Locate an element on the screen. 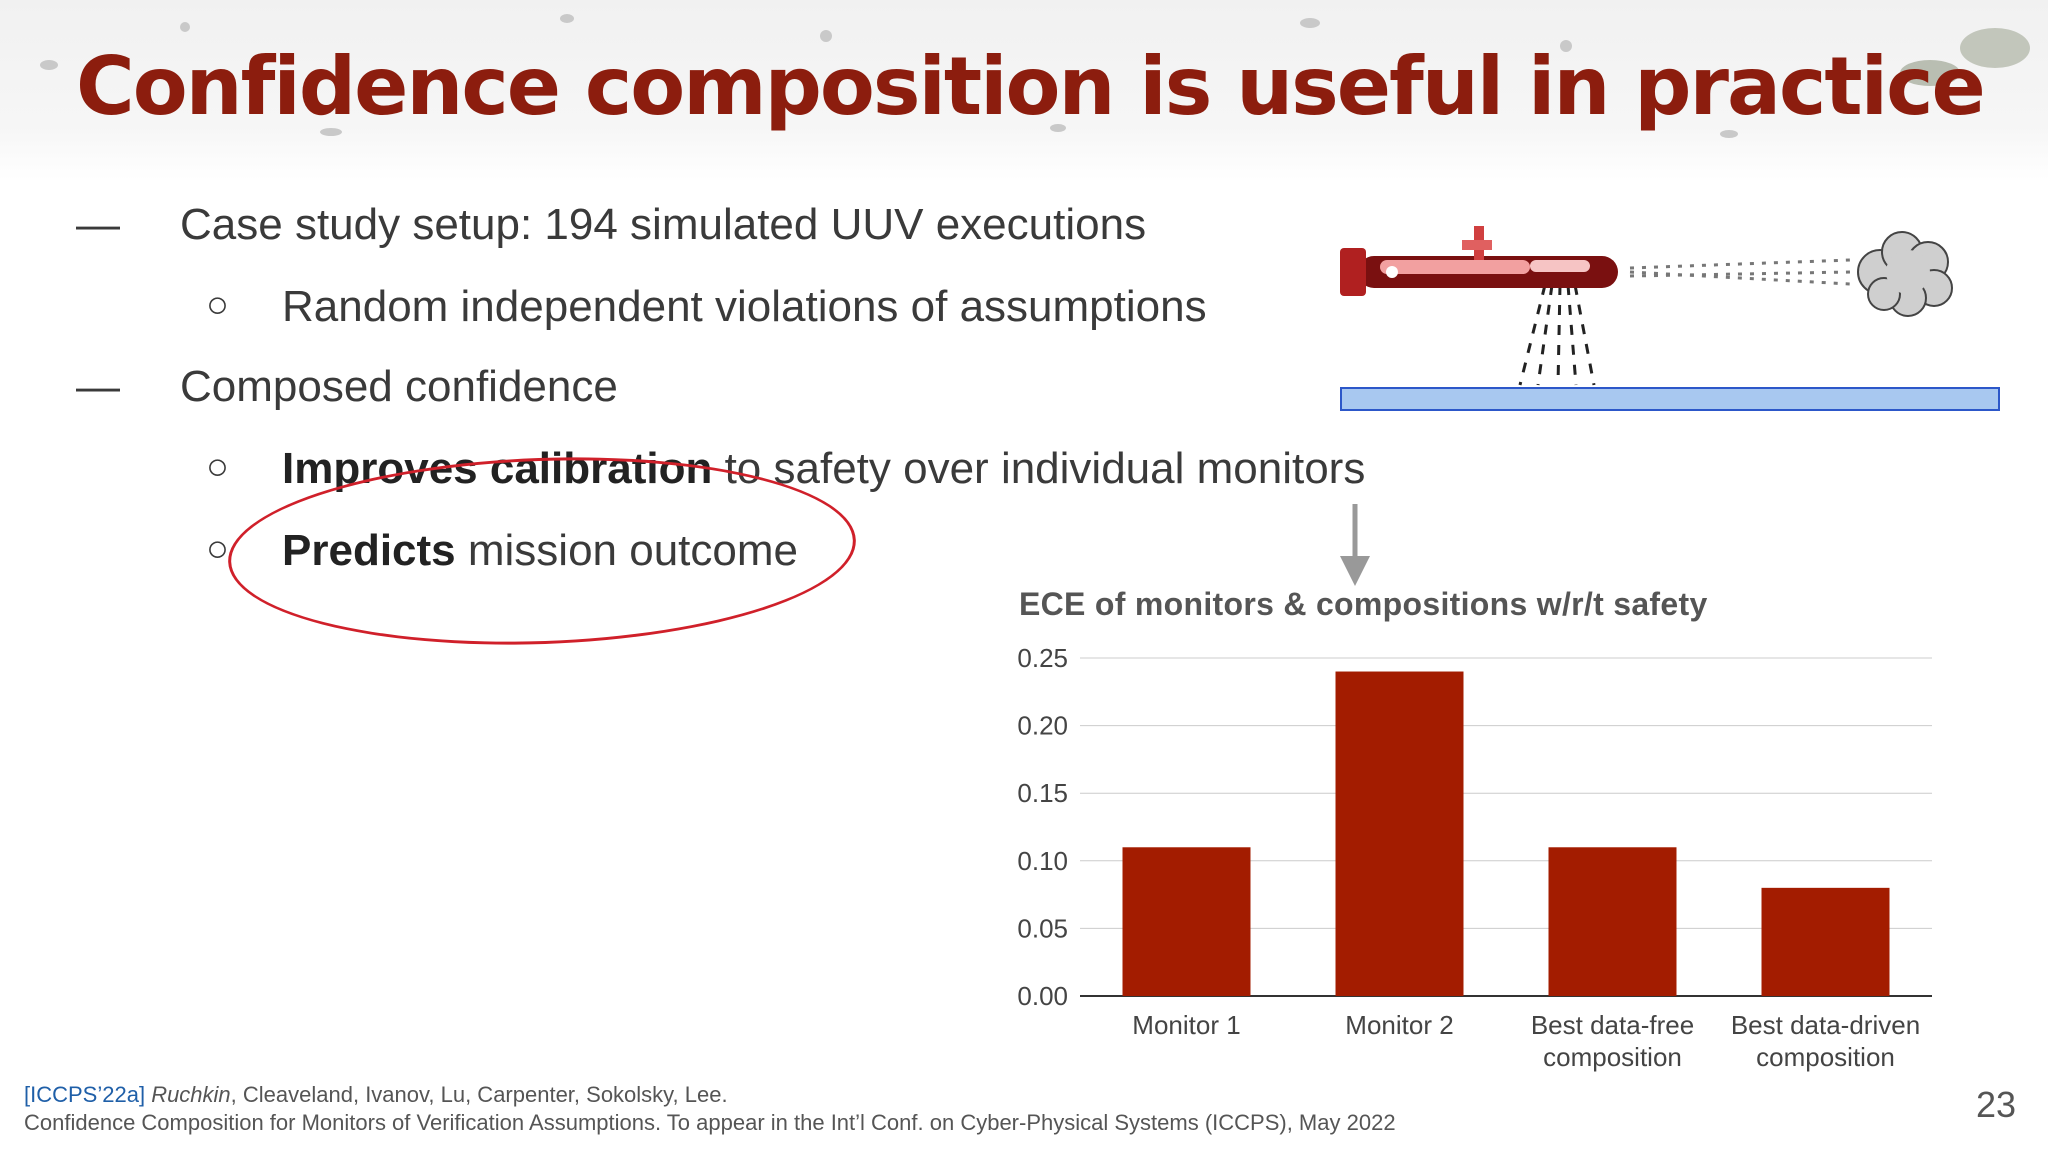  y-tick-label: 0.05 is located at coordinates (1042, 928).